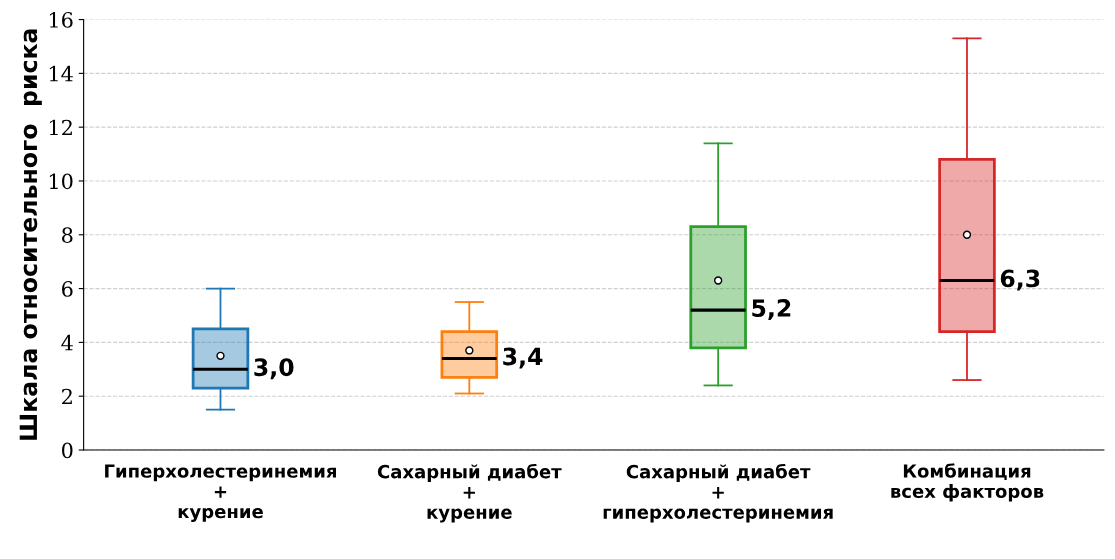  What do you see at coordinates (60, 127) in the screenshot?
I see `y-tick-label: 12` at bounding box center [60, 127].